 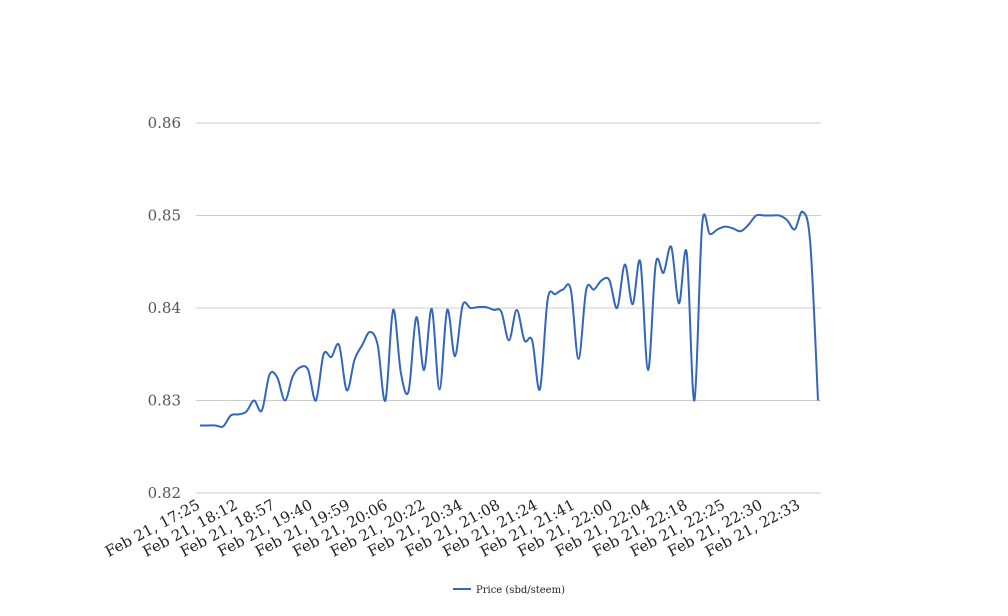 What do you see at coordinates (164, 493) in the screenshot?
I see `y-tick-label: 0.82` at bounding box center [164, 493].